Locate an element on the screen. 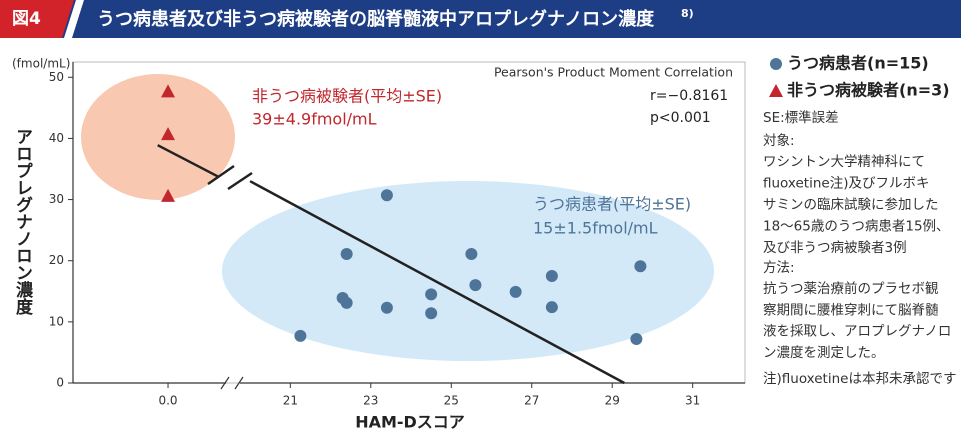  control-ellipse is located at coordinates (158, 137).